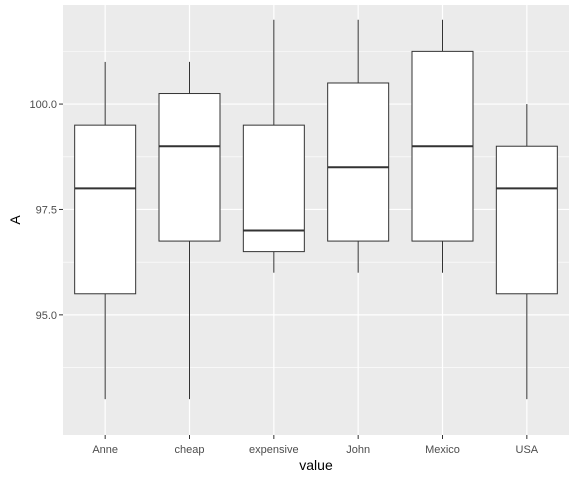  What do you see at coordinates (46, 316) in the screenshot?
I see `y-tick-label: 95.0` at bounding box center [46, 316].